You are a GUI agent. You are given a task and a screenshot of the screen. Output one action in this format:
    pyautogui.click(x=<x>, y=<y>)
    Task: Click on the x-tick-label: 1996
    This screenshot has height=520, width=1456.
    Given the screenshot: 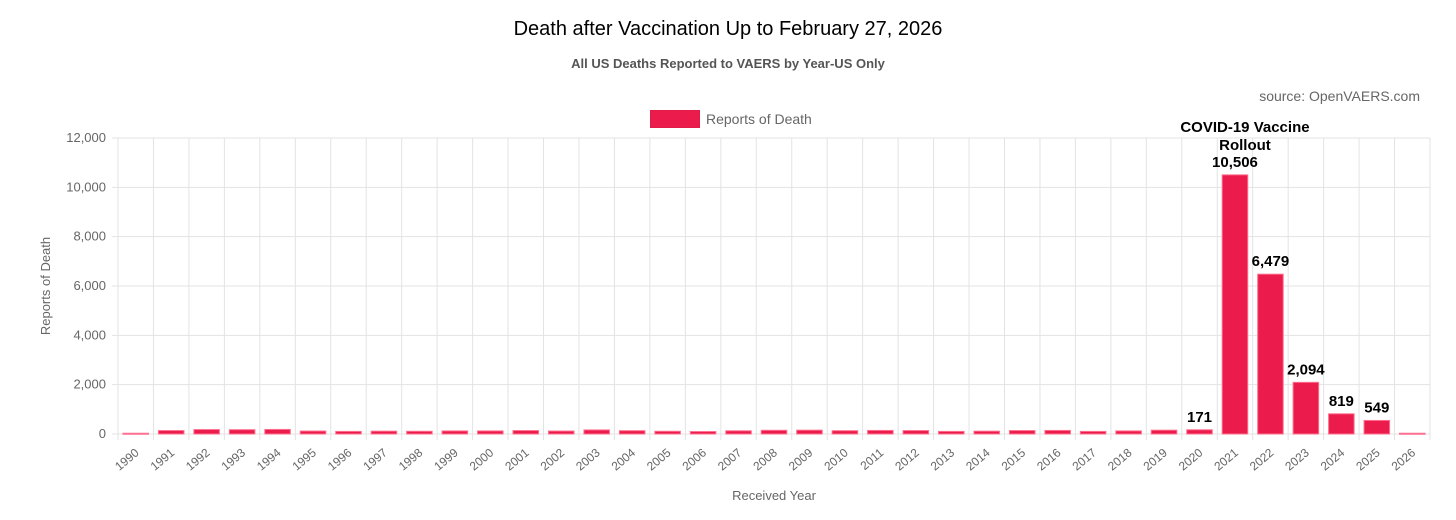 What is the action you would take?
    pyautogui.click(x=340, y=459)
    